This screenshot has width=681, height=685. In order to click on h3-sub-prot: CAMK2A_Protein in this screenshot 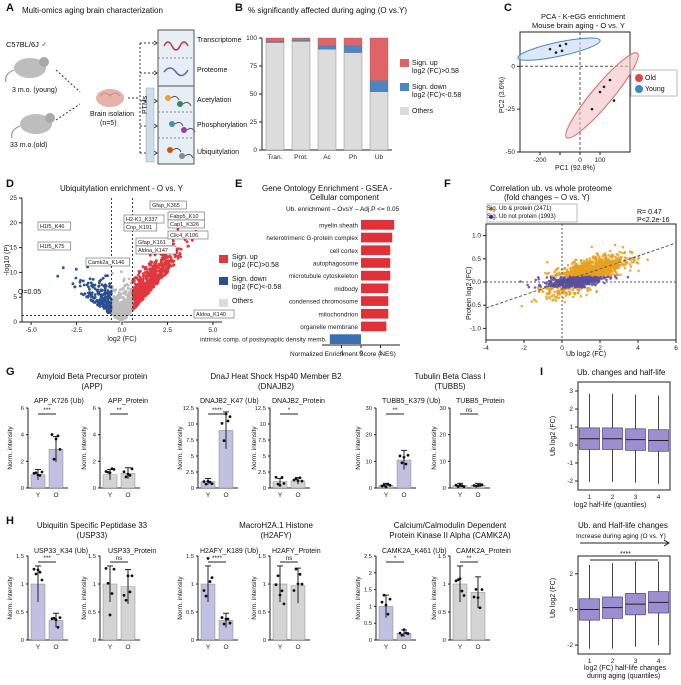, I will do `click(483, 551)`.